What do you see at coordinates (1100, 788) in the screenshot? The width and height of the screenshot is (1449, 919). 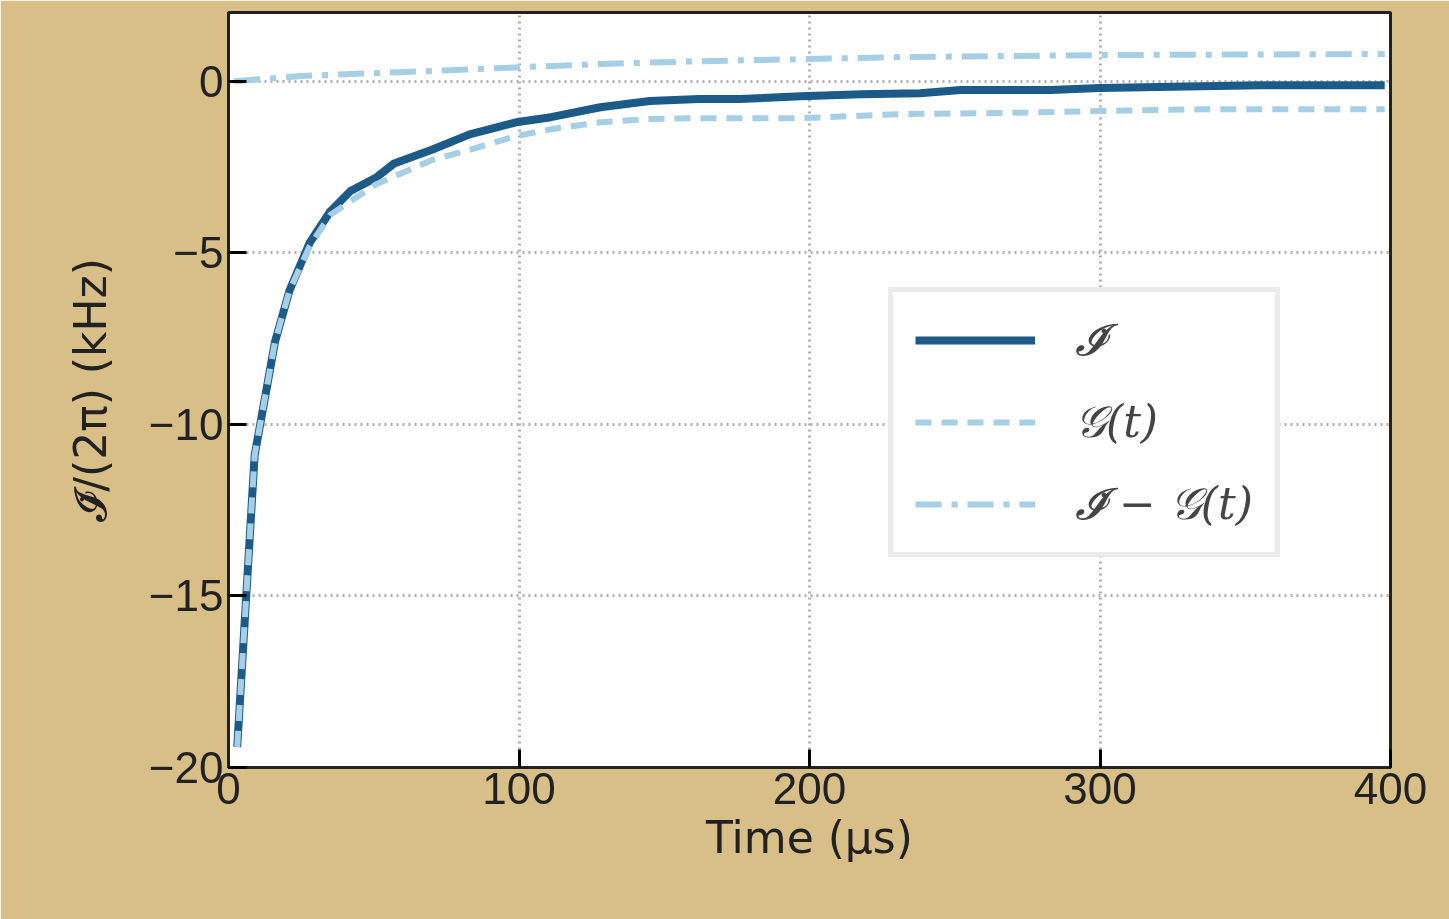 I see `x-tick-label: 300` at bounding box center [1100, 788].